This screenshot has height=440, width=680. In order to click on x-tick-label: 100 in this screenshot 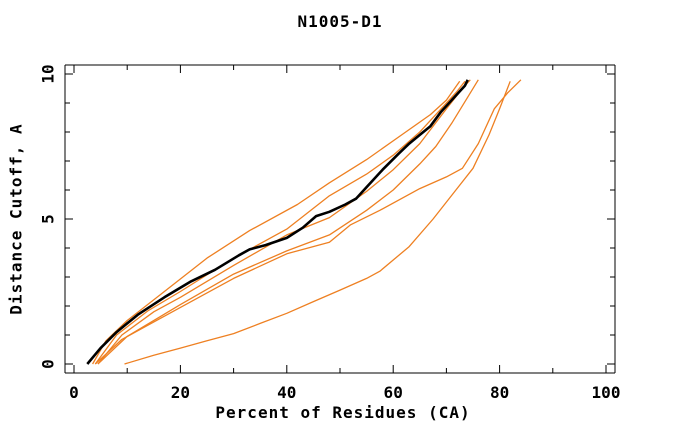, I will do `click(606, 392)`.